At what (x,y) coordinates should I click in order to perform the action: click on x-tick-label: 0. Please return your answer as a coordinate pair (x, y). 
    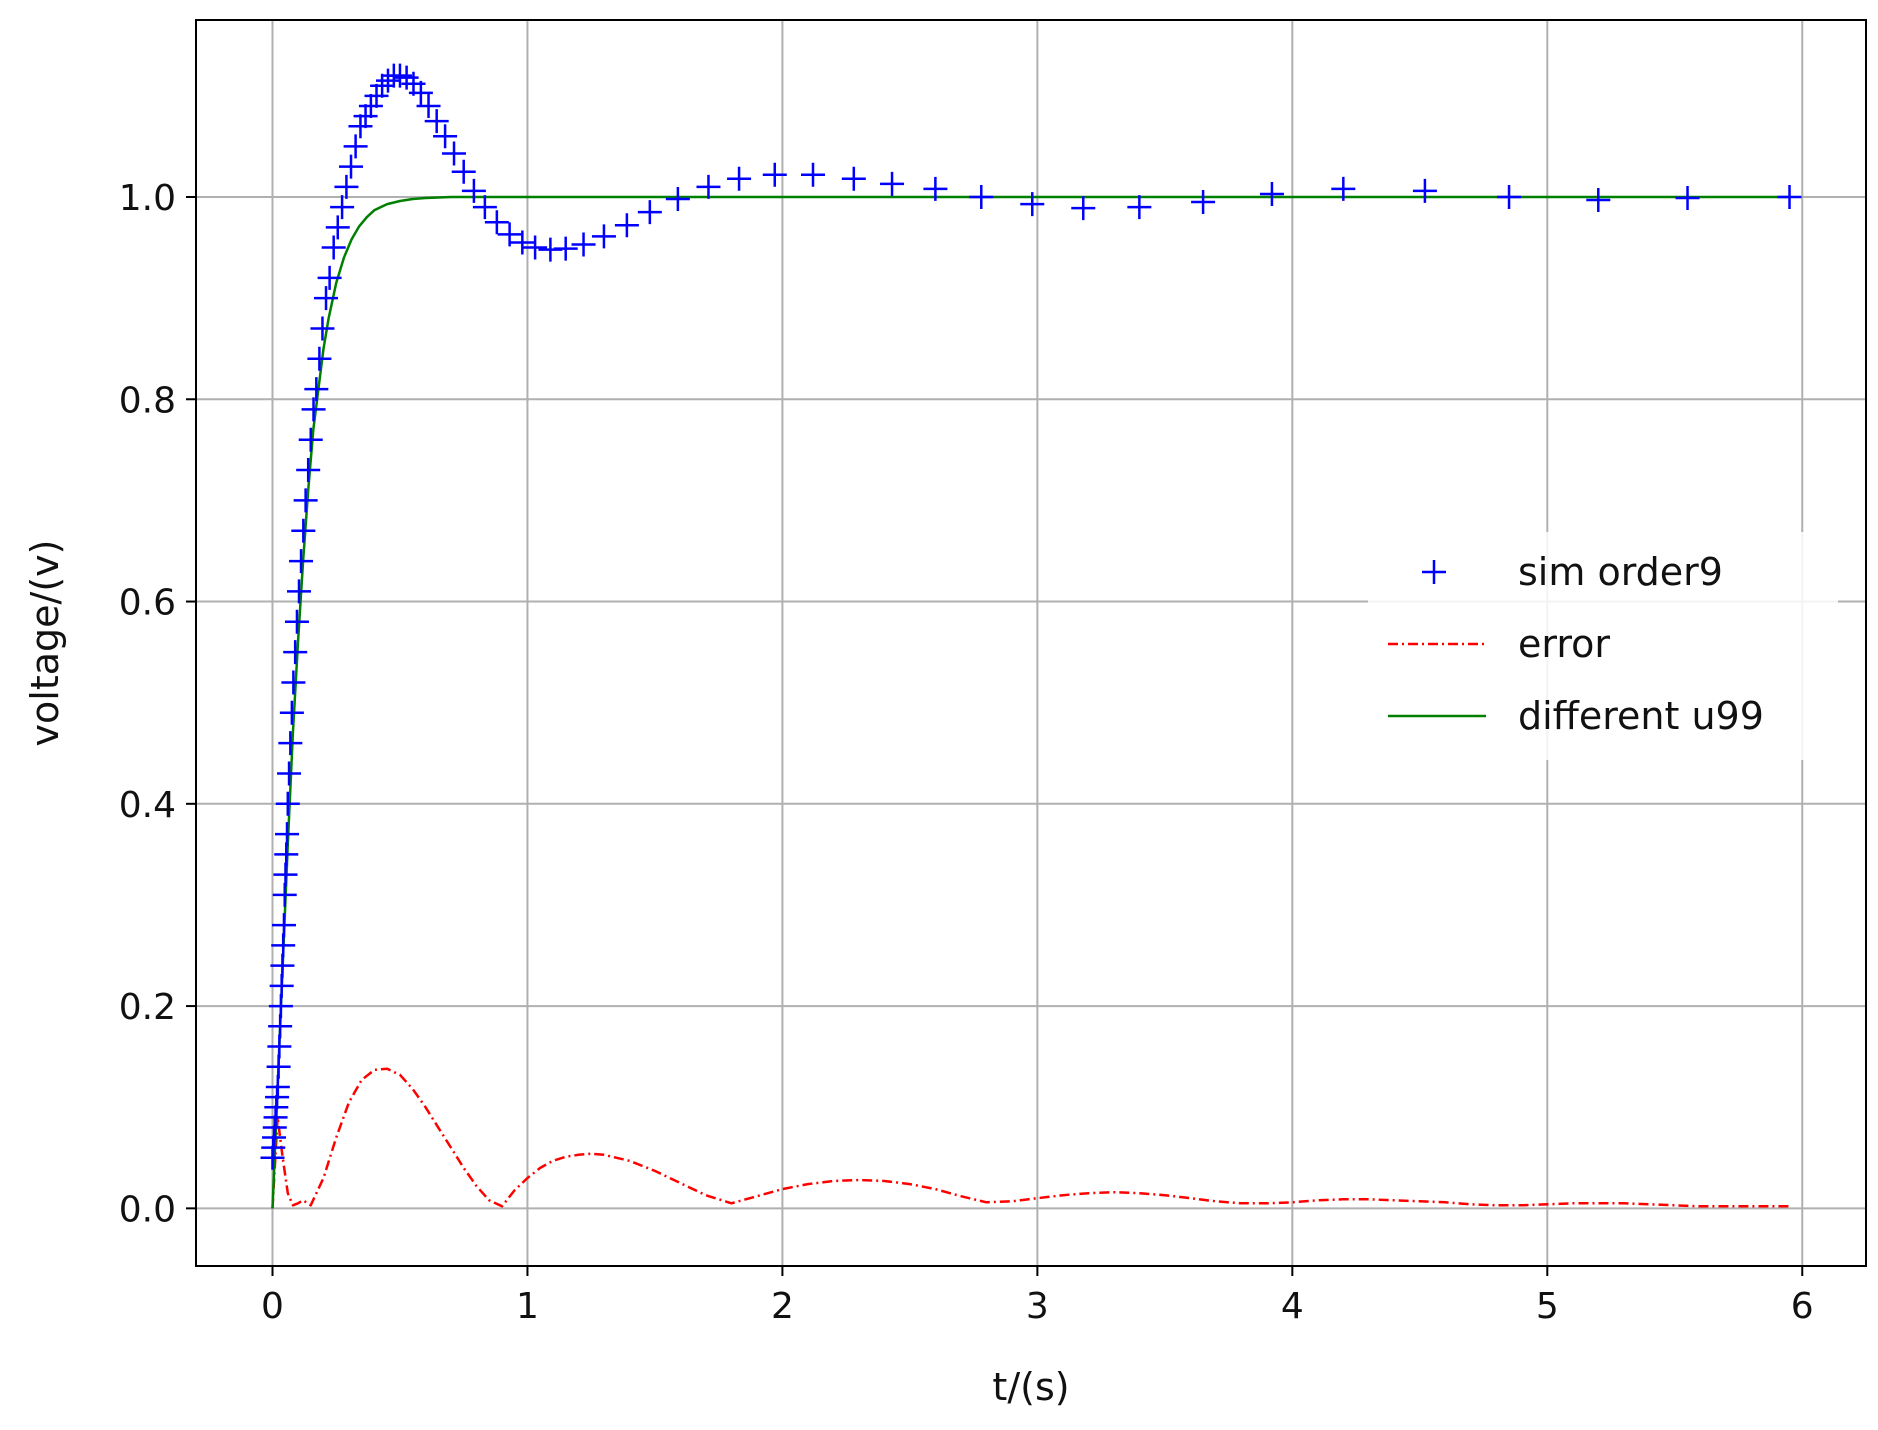
    Looking at the image, I should click on (272, 1306).